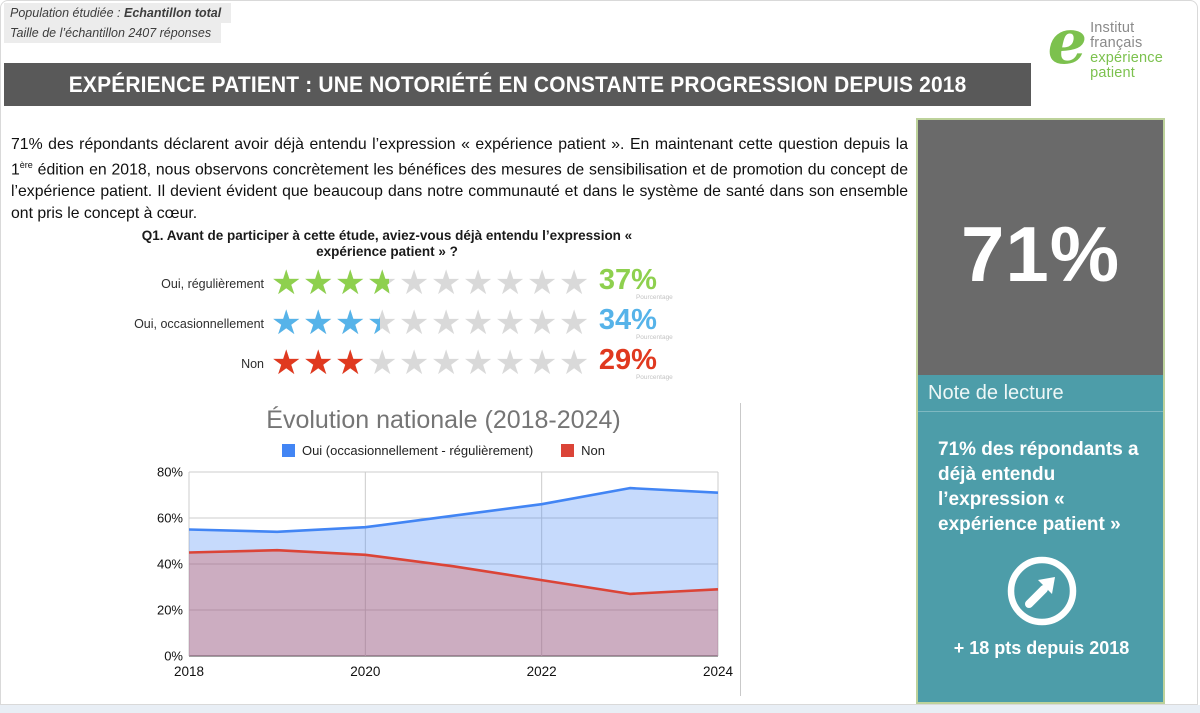  I want to click on rating-label: Oui, régulièrement, so click(212, 284).